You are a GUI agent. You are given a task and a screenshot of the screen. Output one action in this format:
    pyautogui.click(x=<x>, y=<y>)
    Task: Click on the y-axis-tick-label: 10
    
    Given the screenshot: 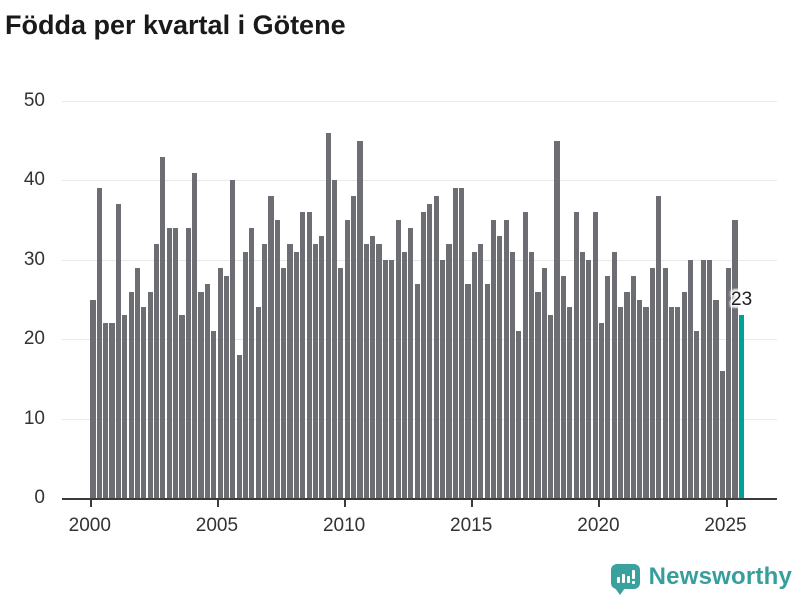 What is the action you would take?
    pyautogui.click(x=34, y=418)
    